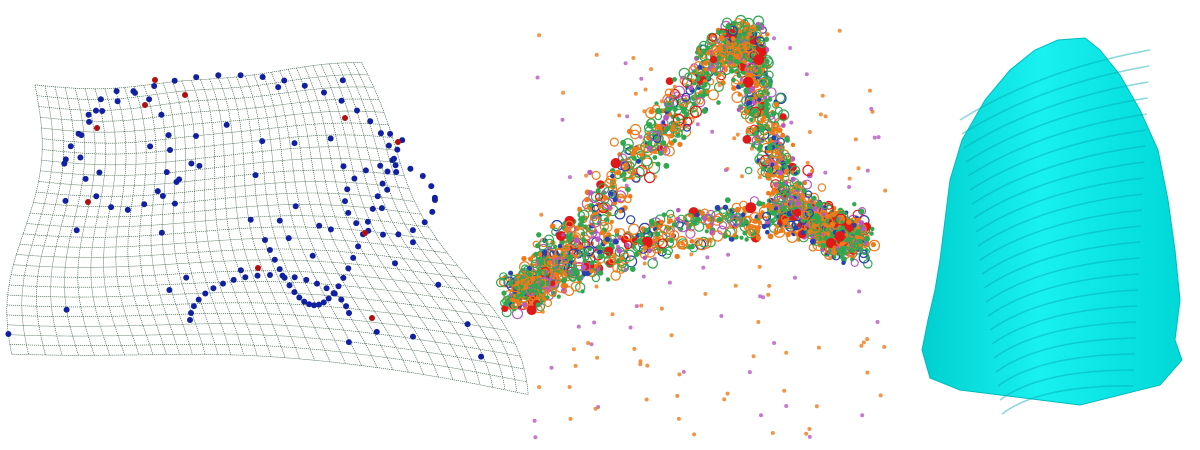 This screenshot has width=1200, height=450. I want to click on surface-ridge, so click(1058, 175).